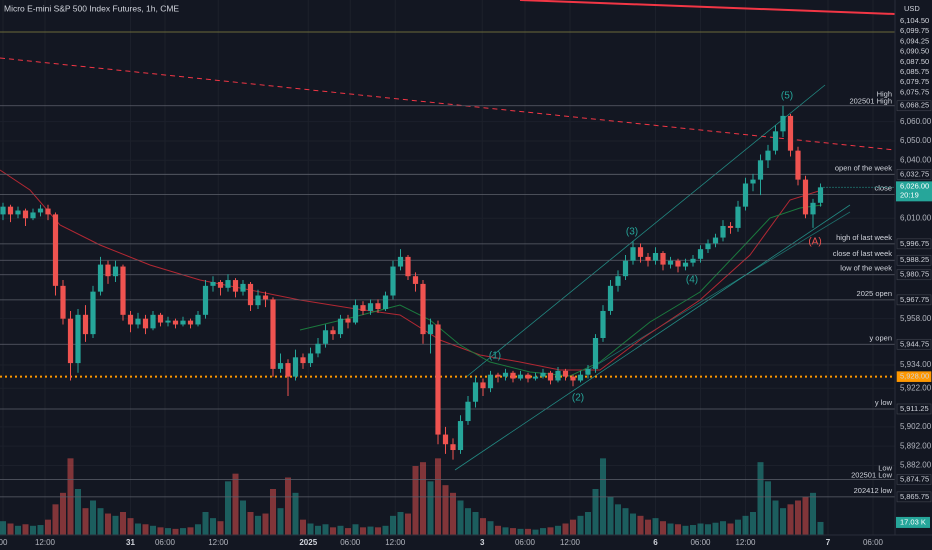 The width and height of the screenshot is (932, 550). Describe the element at coordinates (914, 40) in the screenshot. I see `alert-tag-label: 6,094.25` at that location.